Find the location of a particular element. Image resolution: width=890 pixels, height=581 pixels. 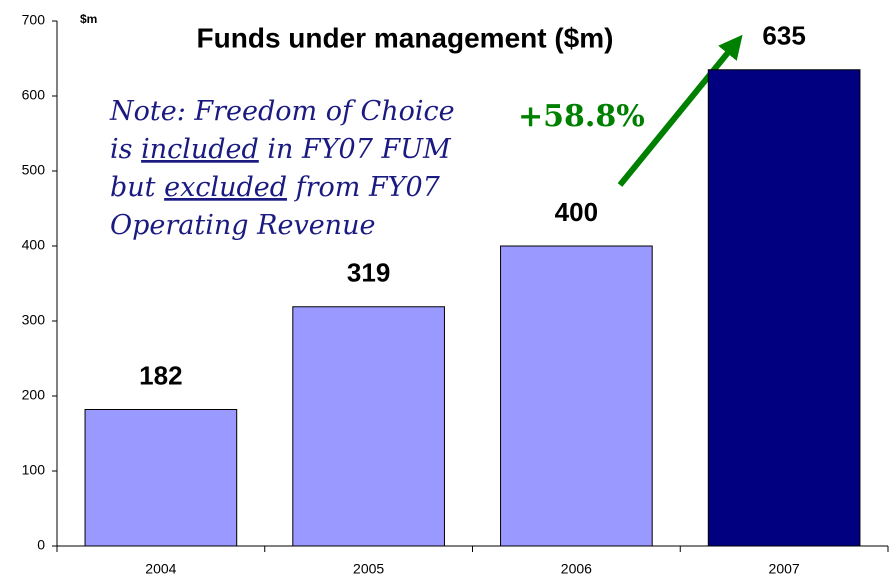

growth-arrow is located at coordinates (680, 110).